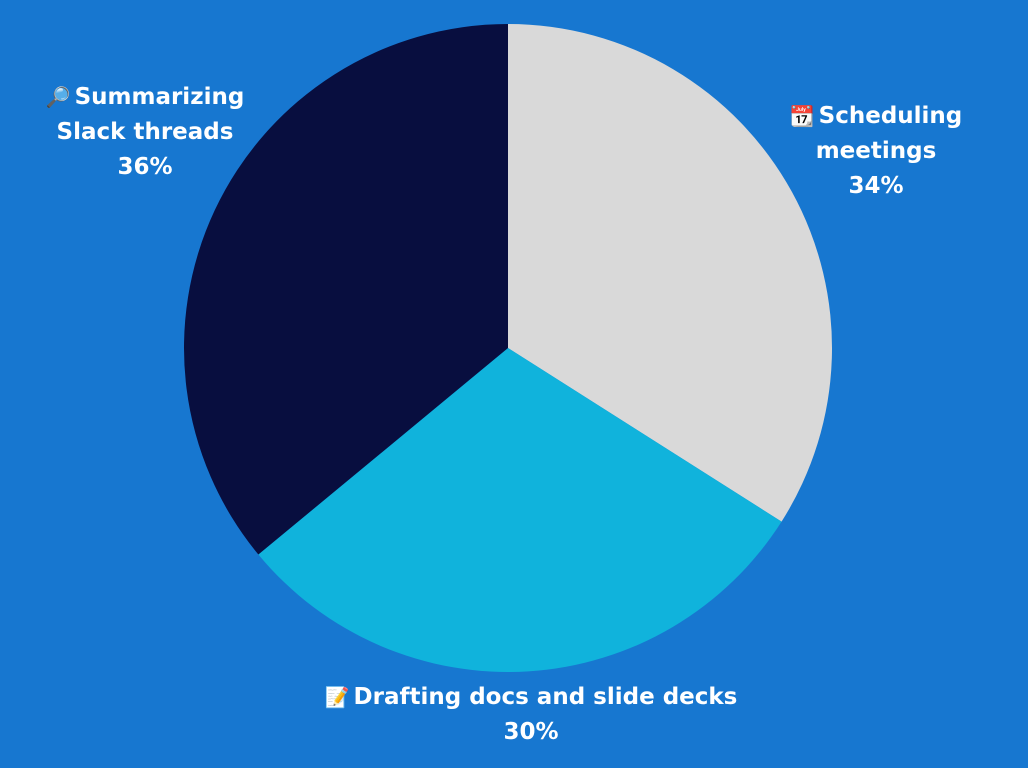 This screenshot has width=1028, height=768. What do you see at coordinates (159, 97) in the screenshot?
I see `slice-label-summarizing-slack-text-1: Summarizing` at bounding box center [159, 97].